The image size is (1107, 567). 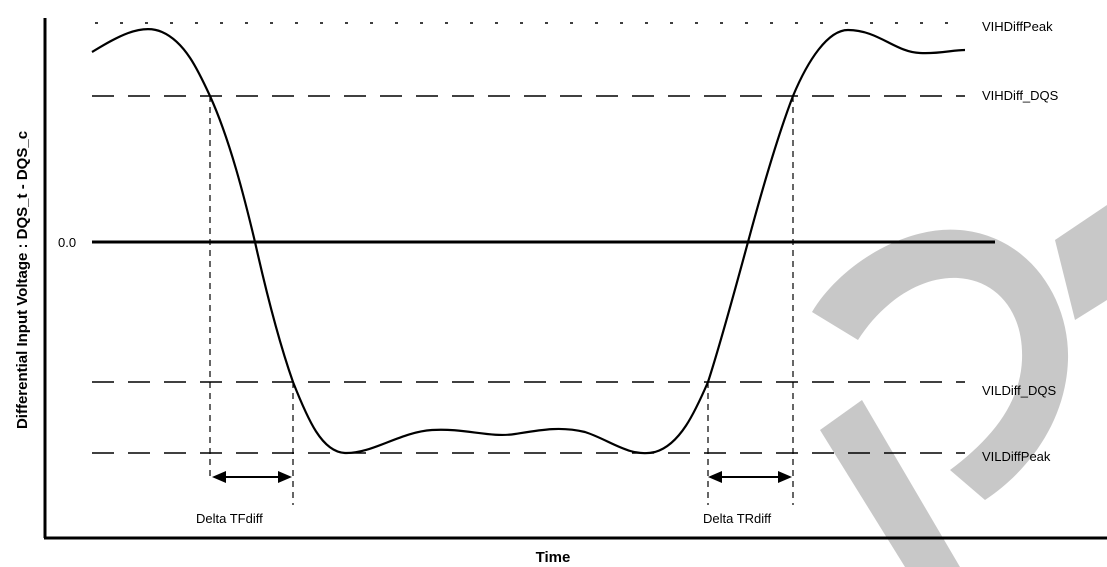 What do you see at coordinates (1017, 26) in the screenshot?
I see `vih-diff-peak-label: VIHDiffPeak` at bounding box center [1017, 26].